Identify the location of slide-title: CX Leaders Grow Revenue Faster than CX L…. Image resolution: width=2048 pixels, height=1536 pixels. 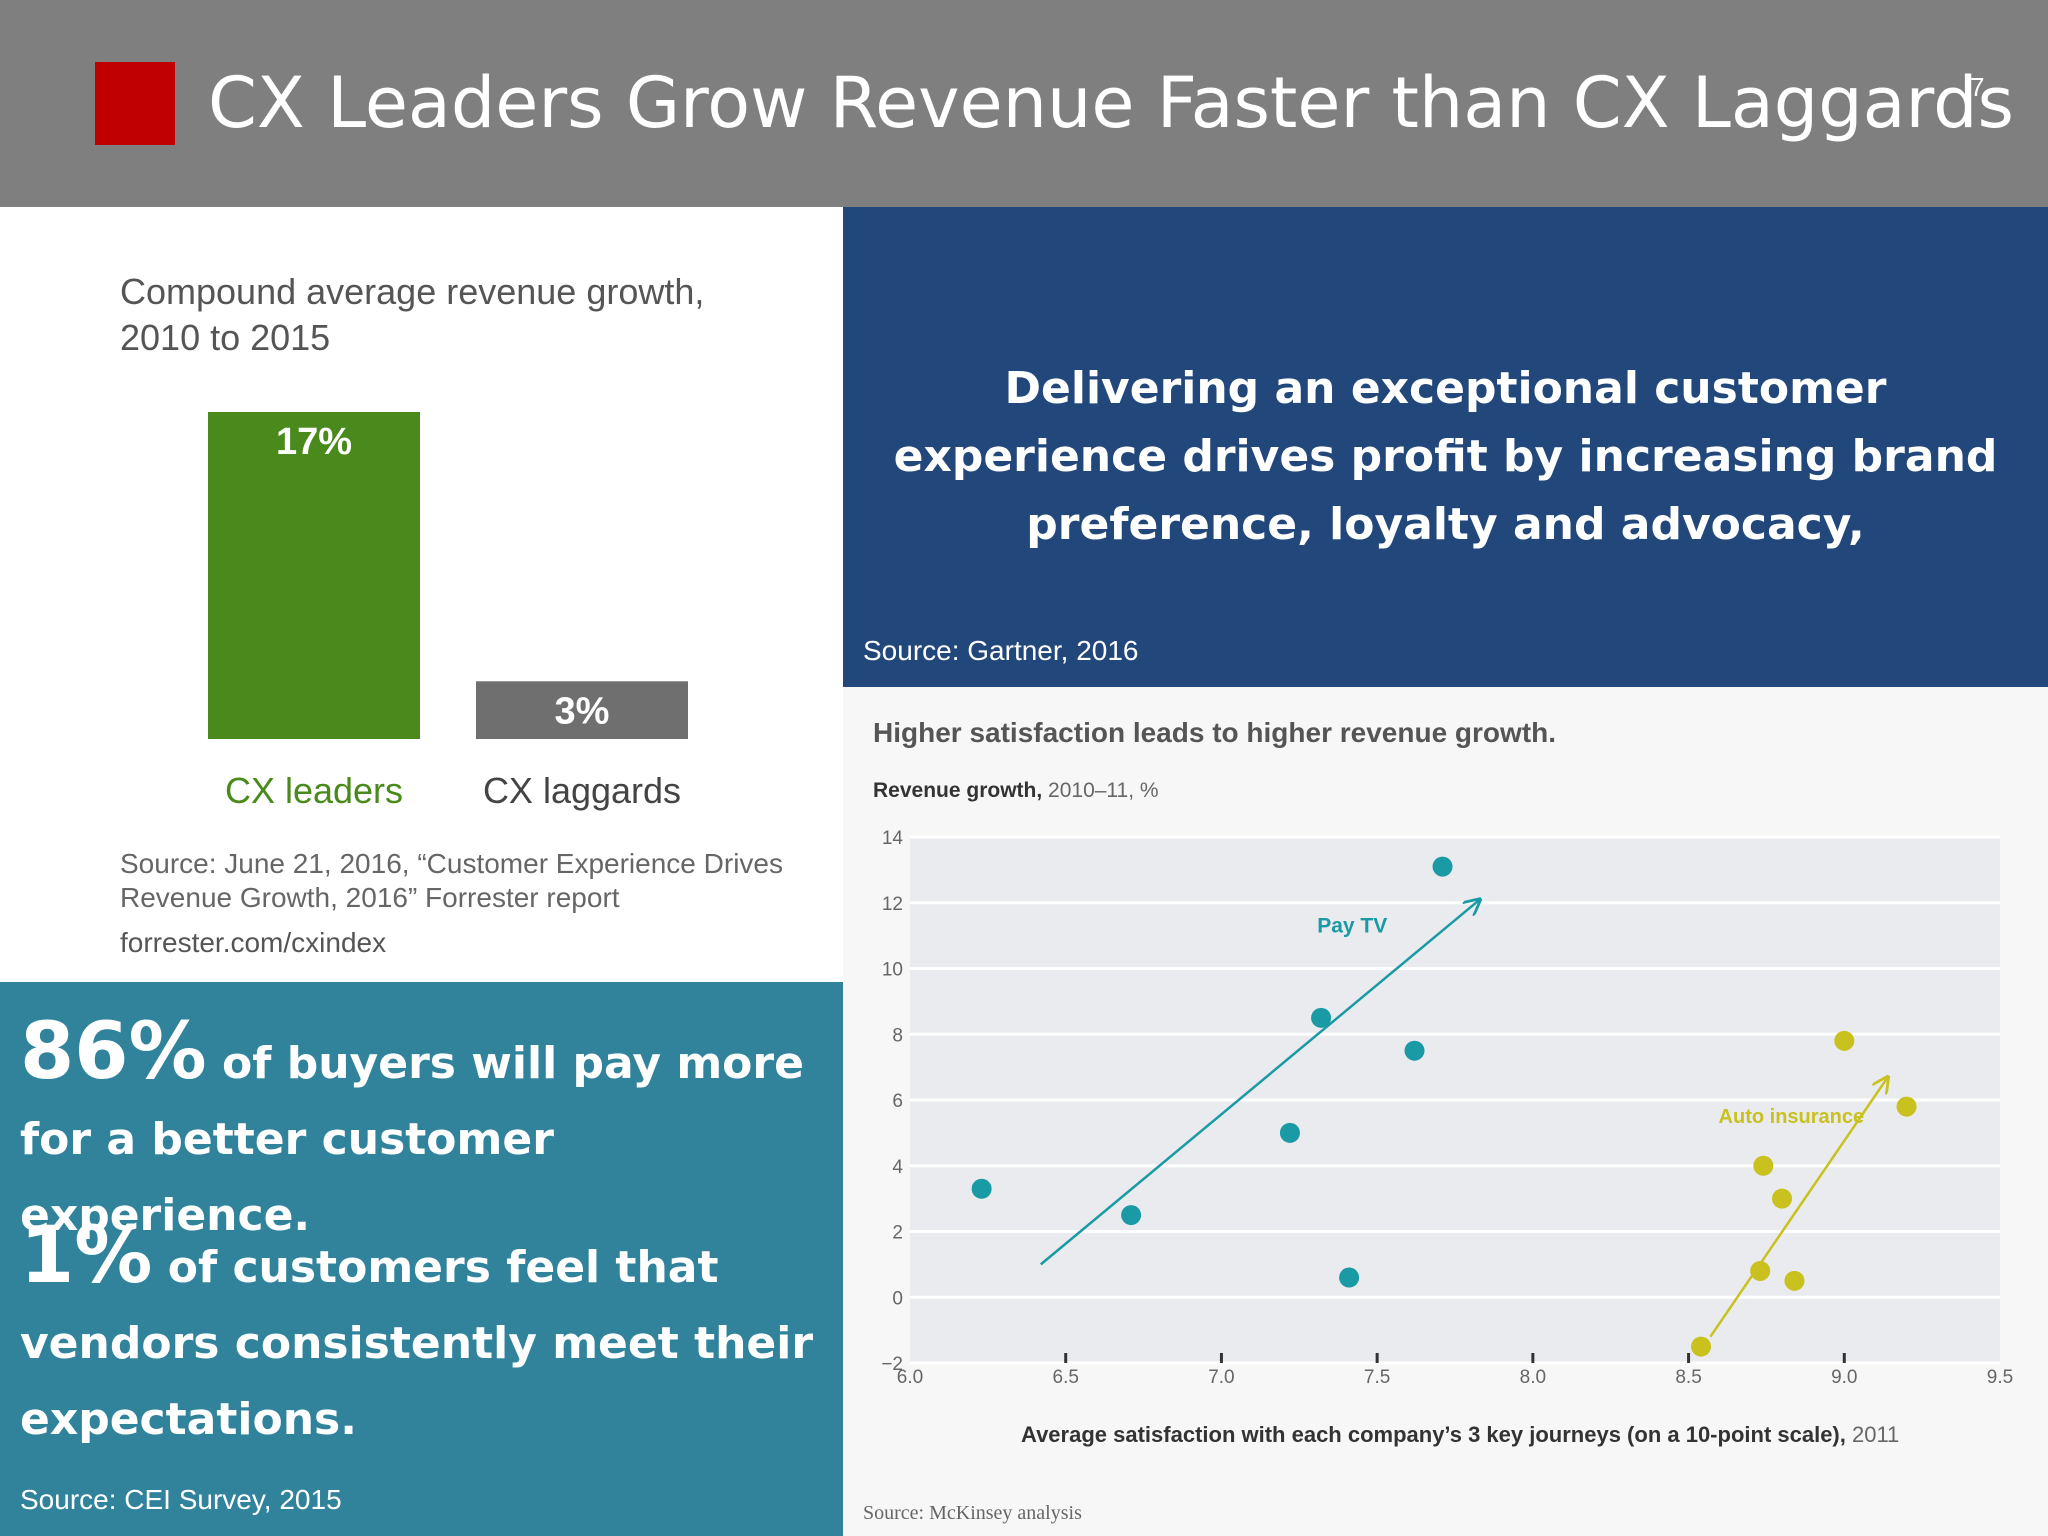
(1111, 103).